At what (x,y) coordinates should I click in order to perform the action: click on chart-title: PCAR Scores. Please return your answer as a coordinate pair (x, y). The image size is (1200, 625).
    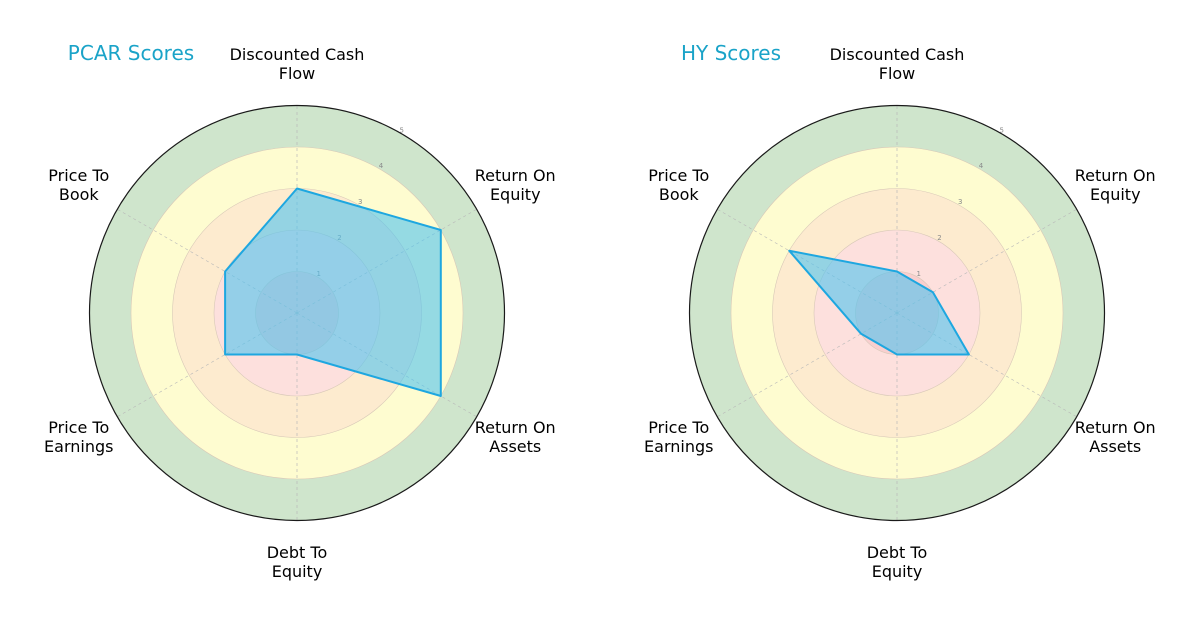
    Looking at the image, I should click on (131, 53).